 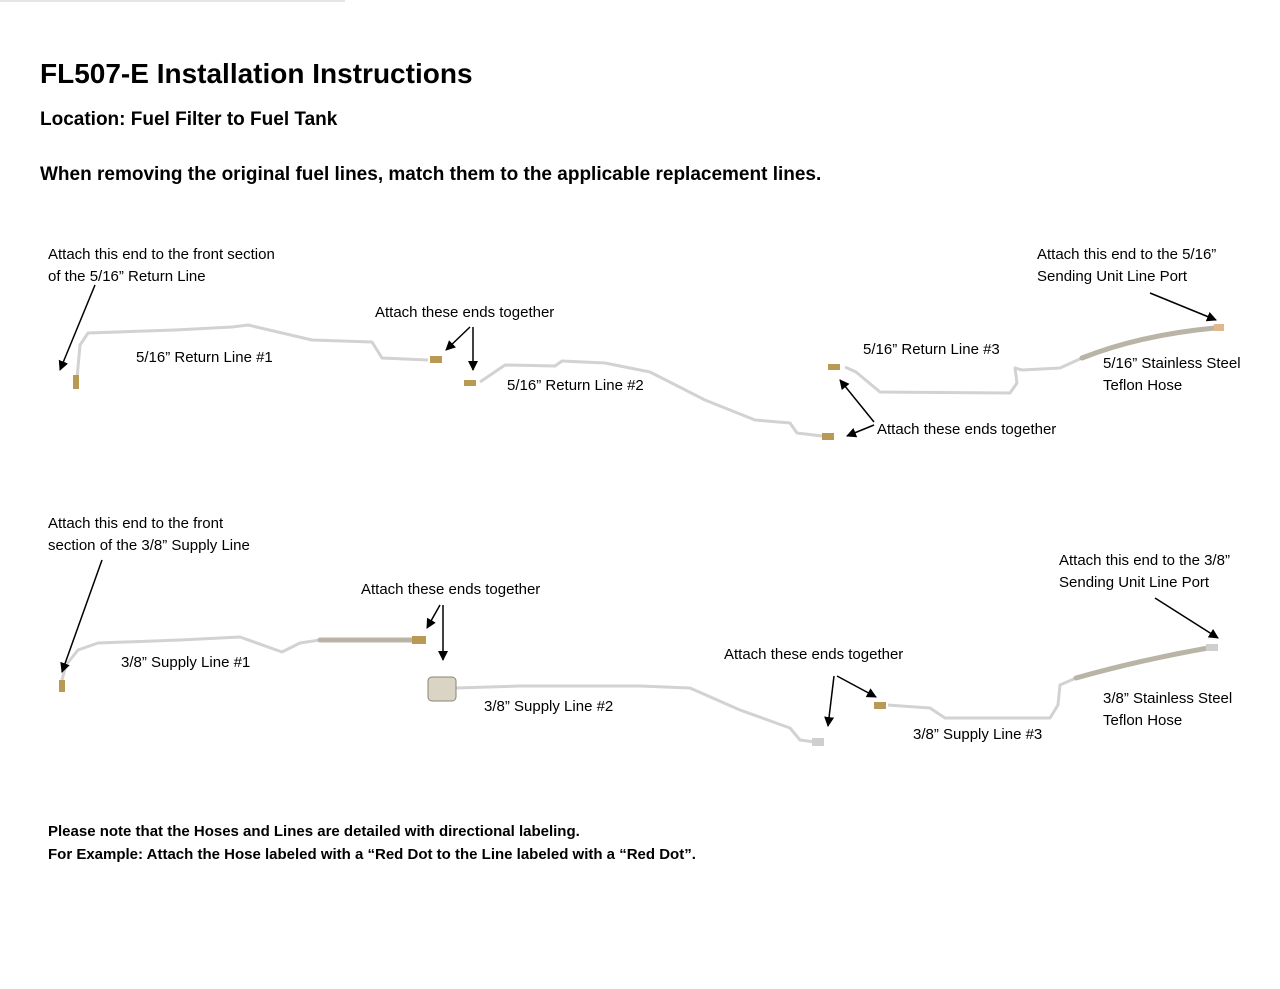 I want to click on note-line: 5/16” Stainless Steel, so click(x=1172, y=363).